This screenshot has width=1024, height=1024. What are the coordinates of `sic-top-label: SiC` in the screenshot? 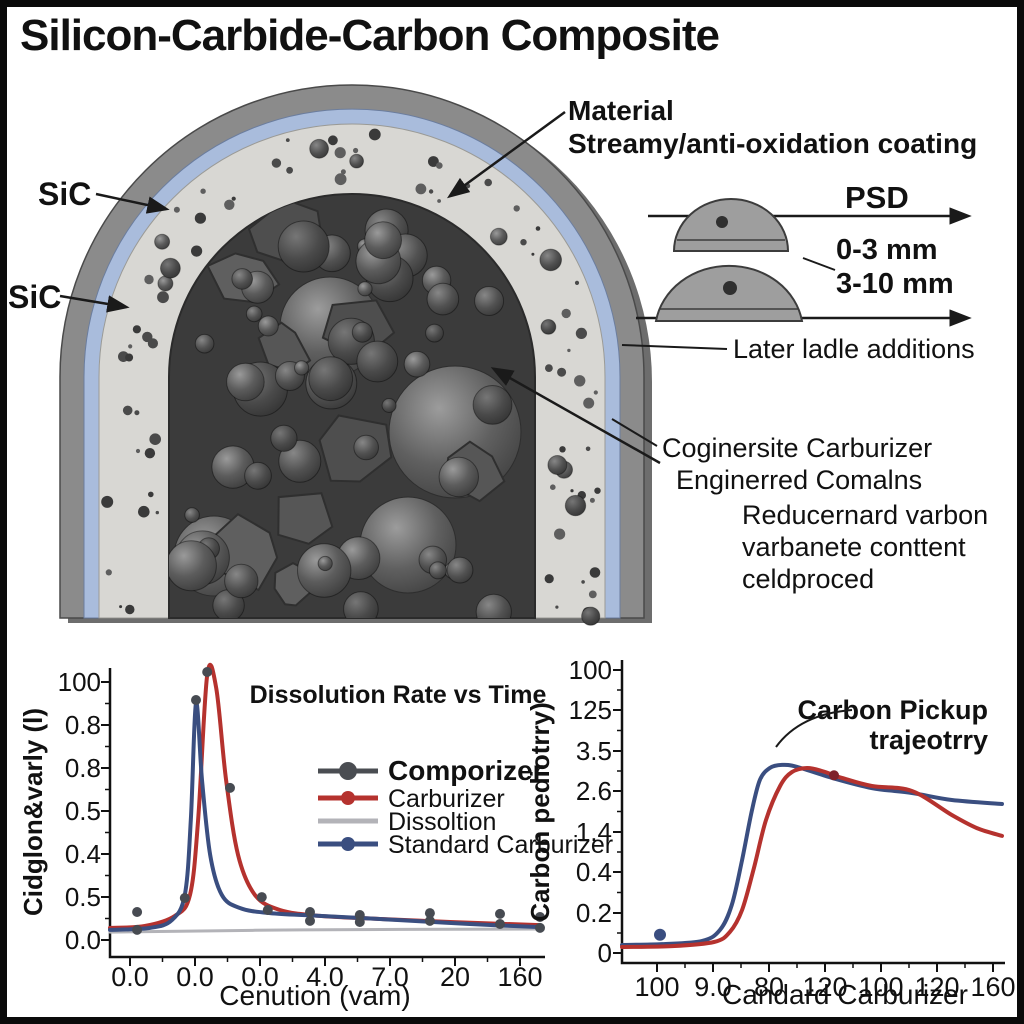 It's located at (64, 194).